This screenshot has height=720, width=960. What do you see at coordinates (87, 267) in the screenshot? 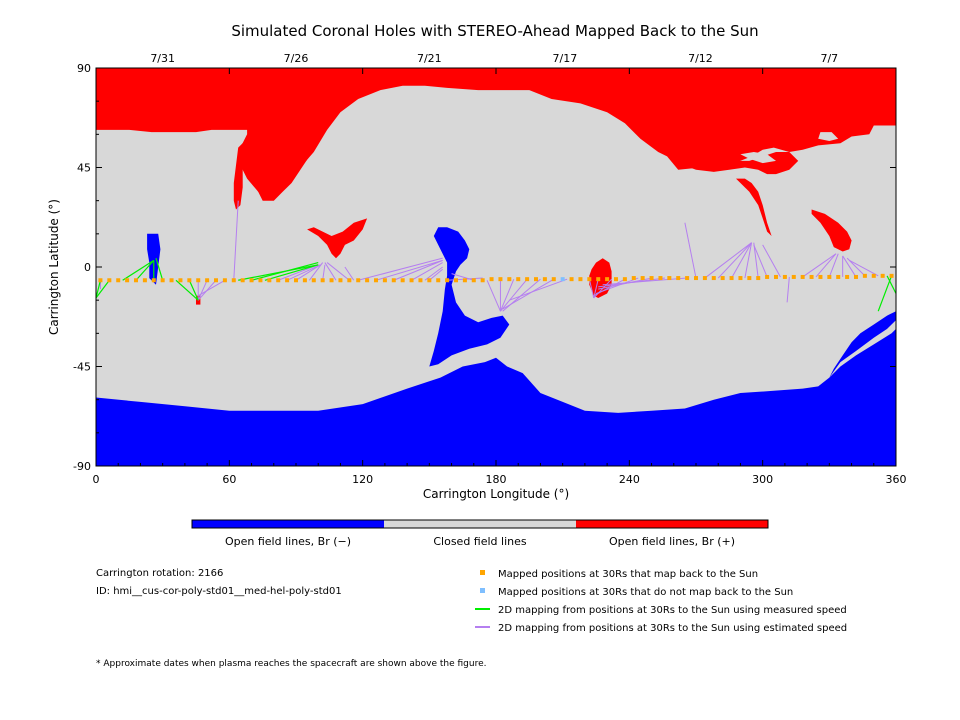
I see `y-tick-label-2: 0` at bounding box center [87, 267].